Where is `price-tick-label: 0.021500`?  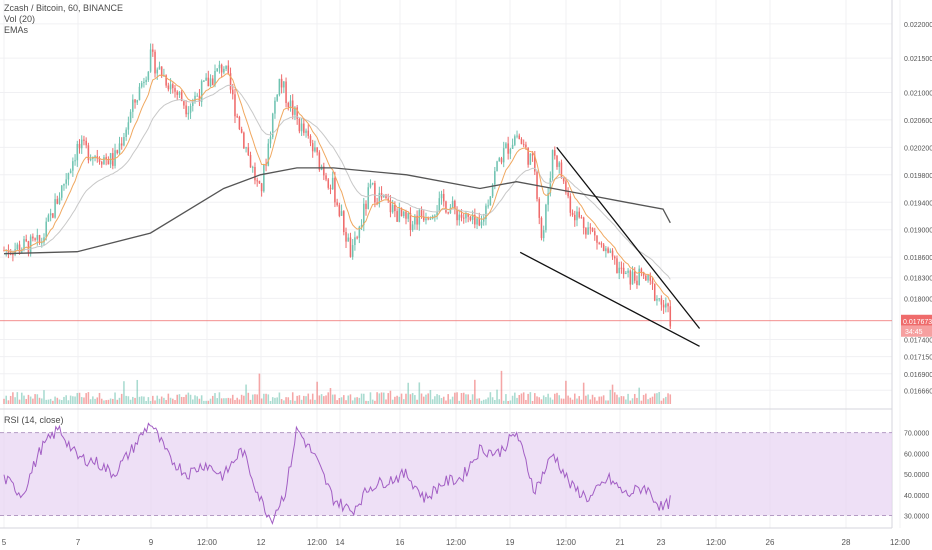
price-tick-label: 0.021500 is located at coordinates (918, 59).